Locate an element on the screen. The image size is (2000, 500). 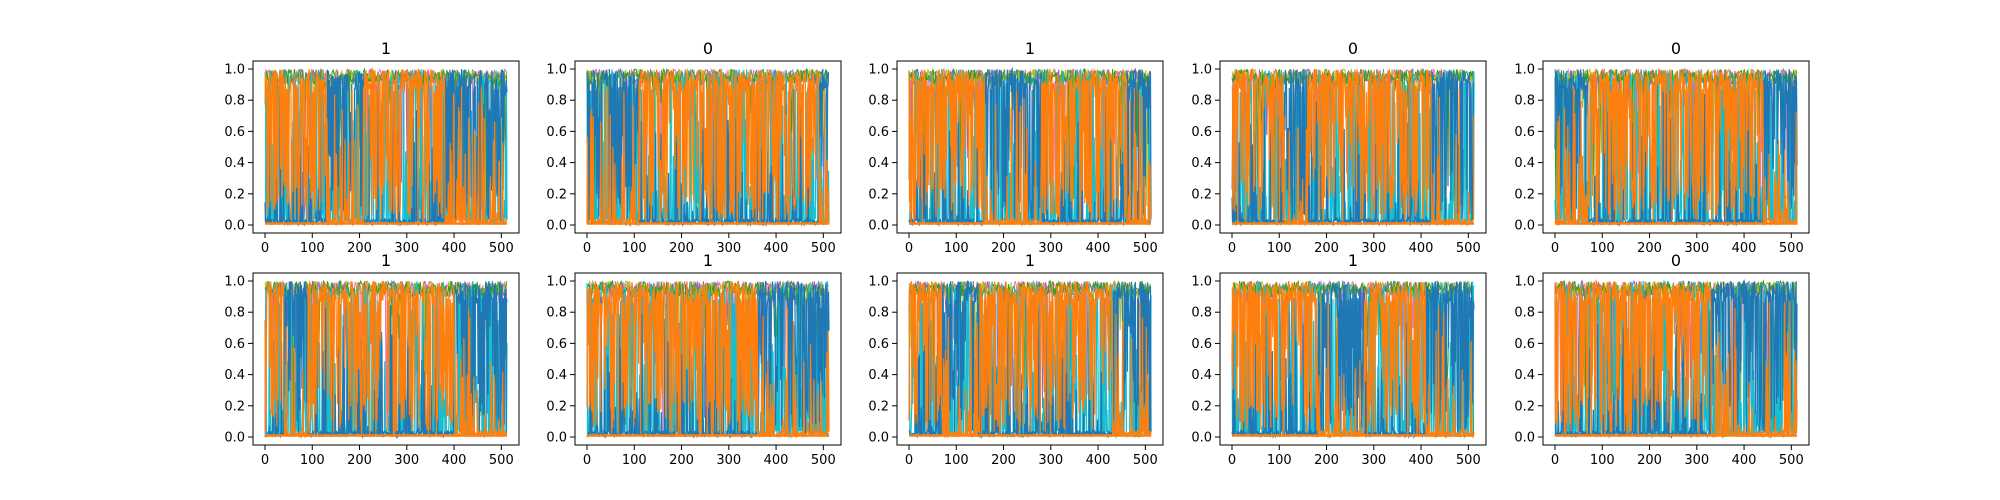
subplot-3: 1 0.0 0.2 0.4 0.6 0.8 1.0 0 100 200 300 400 500 is located at coordinates (1016, 147).